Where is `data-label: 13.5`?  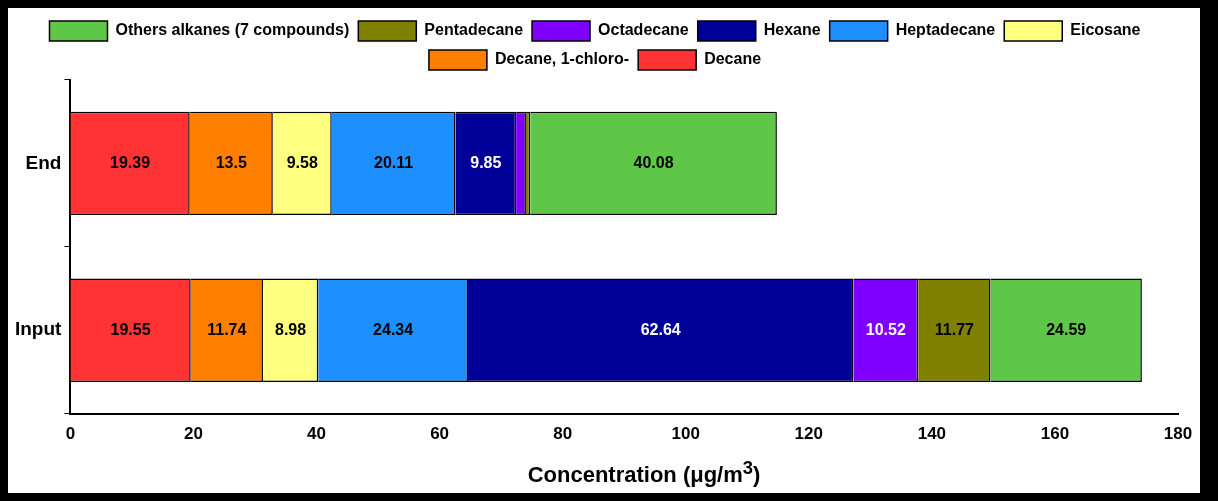 data-label: 13.5 is located at coordinates (231, 162).